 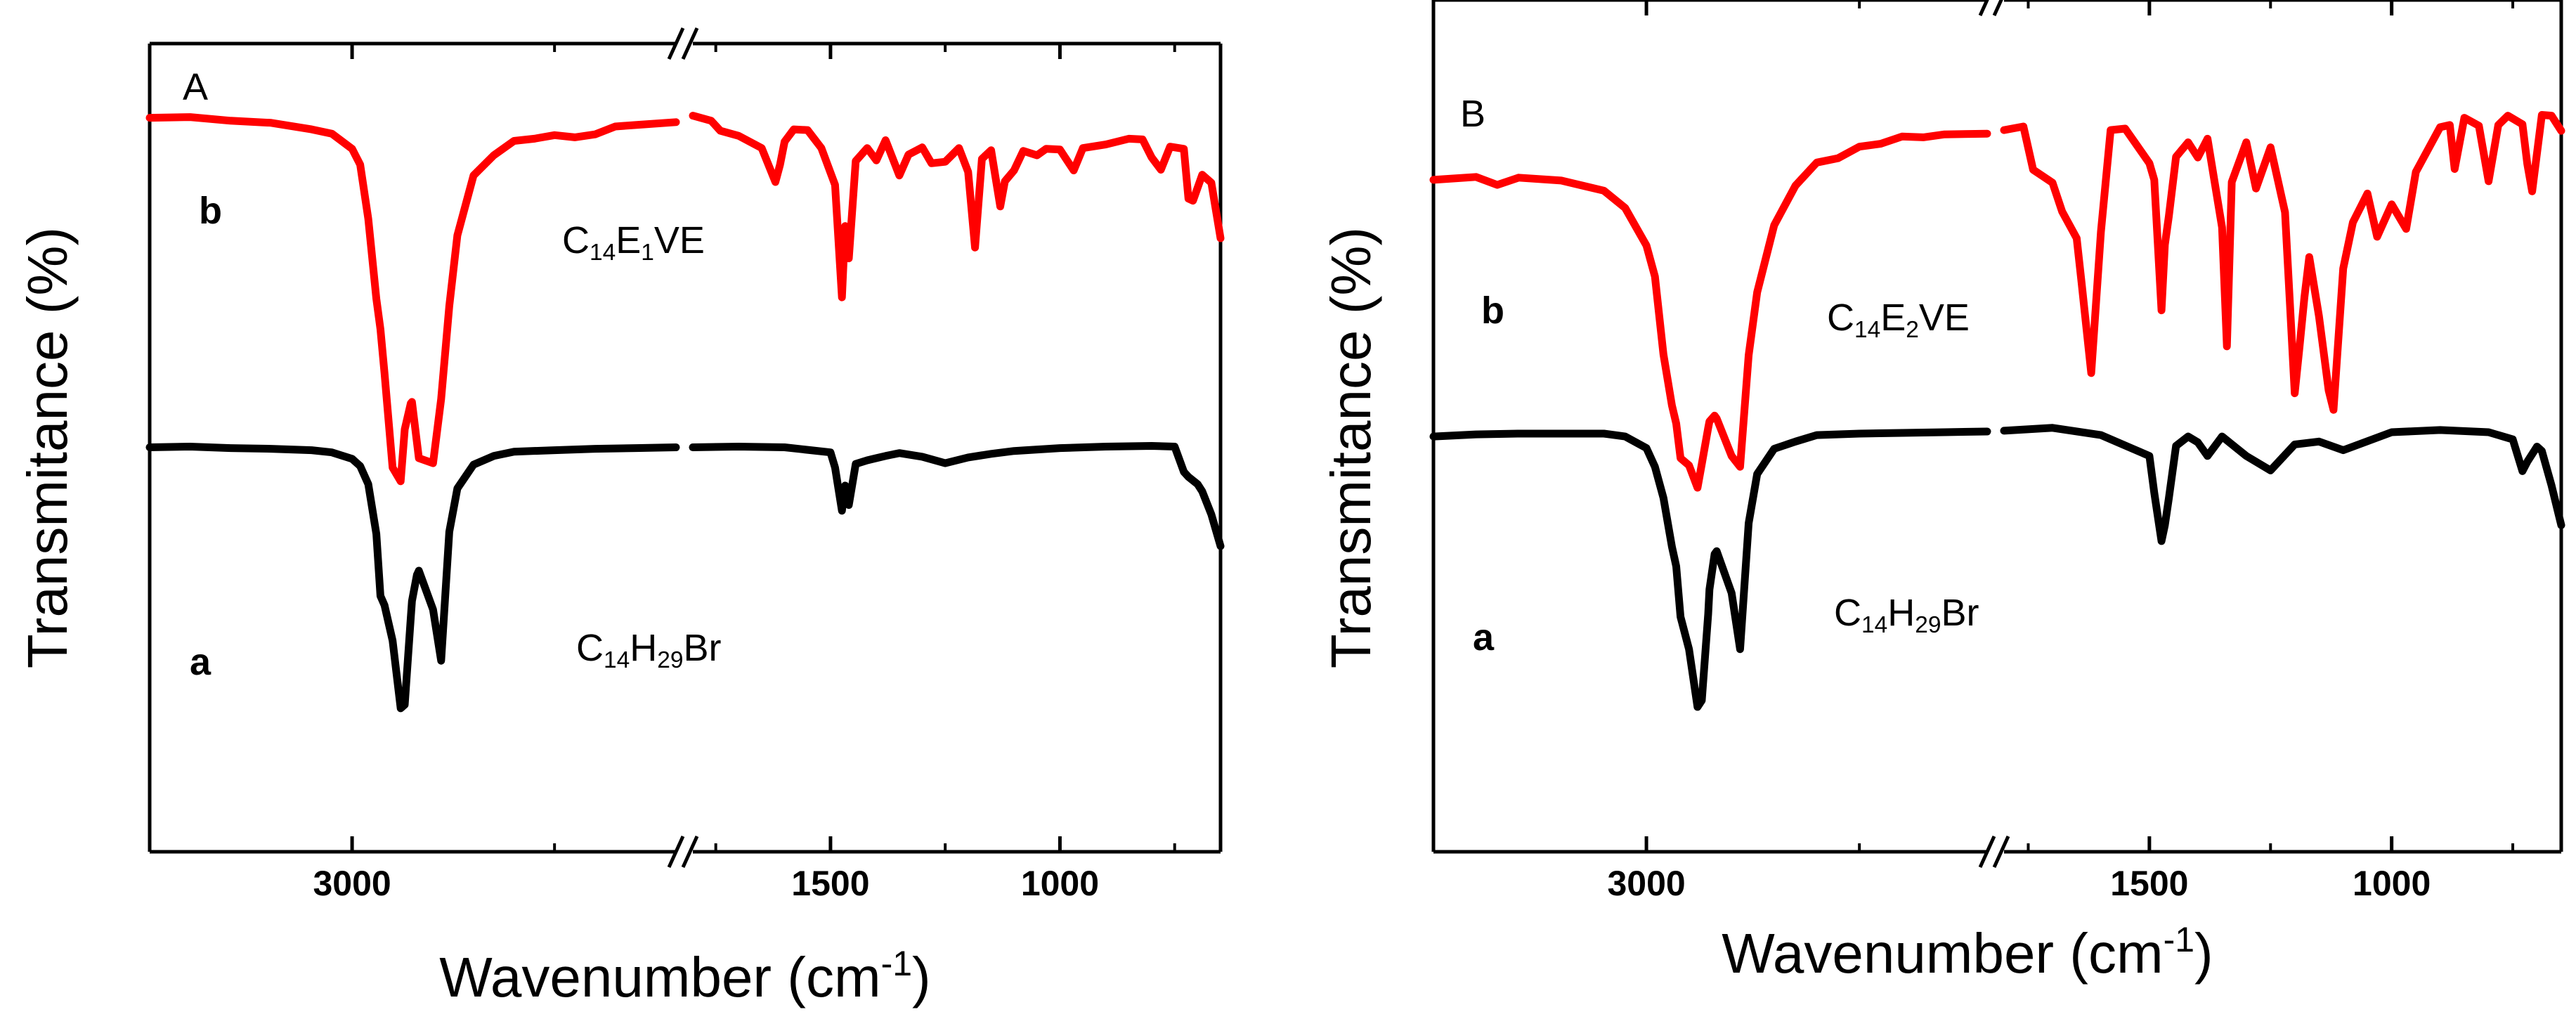 I want to click on series-b-formula-part: 2, so click(x=1912, y=330).